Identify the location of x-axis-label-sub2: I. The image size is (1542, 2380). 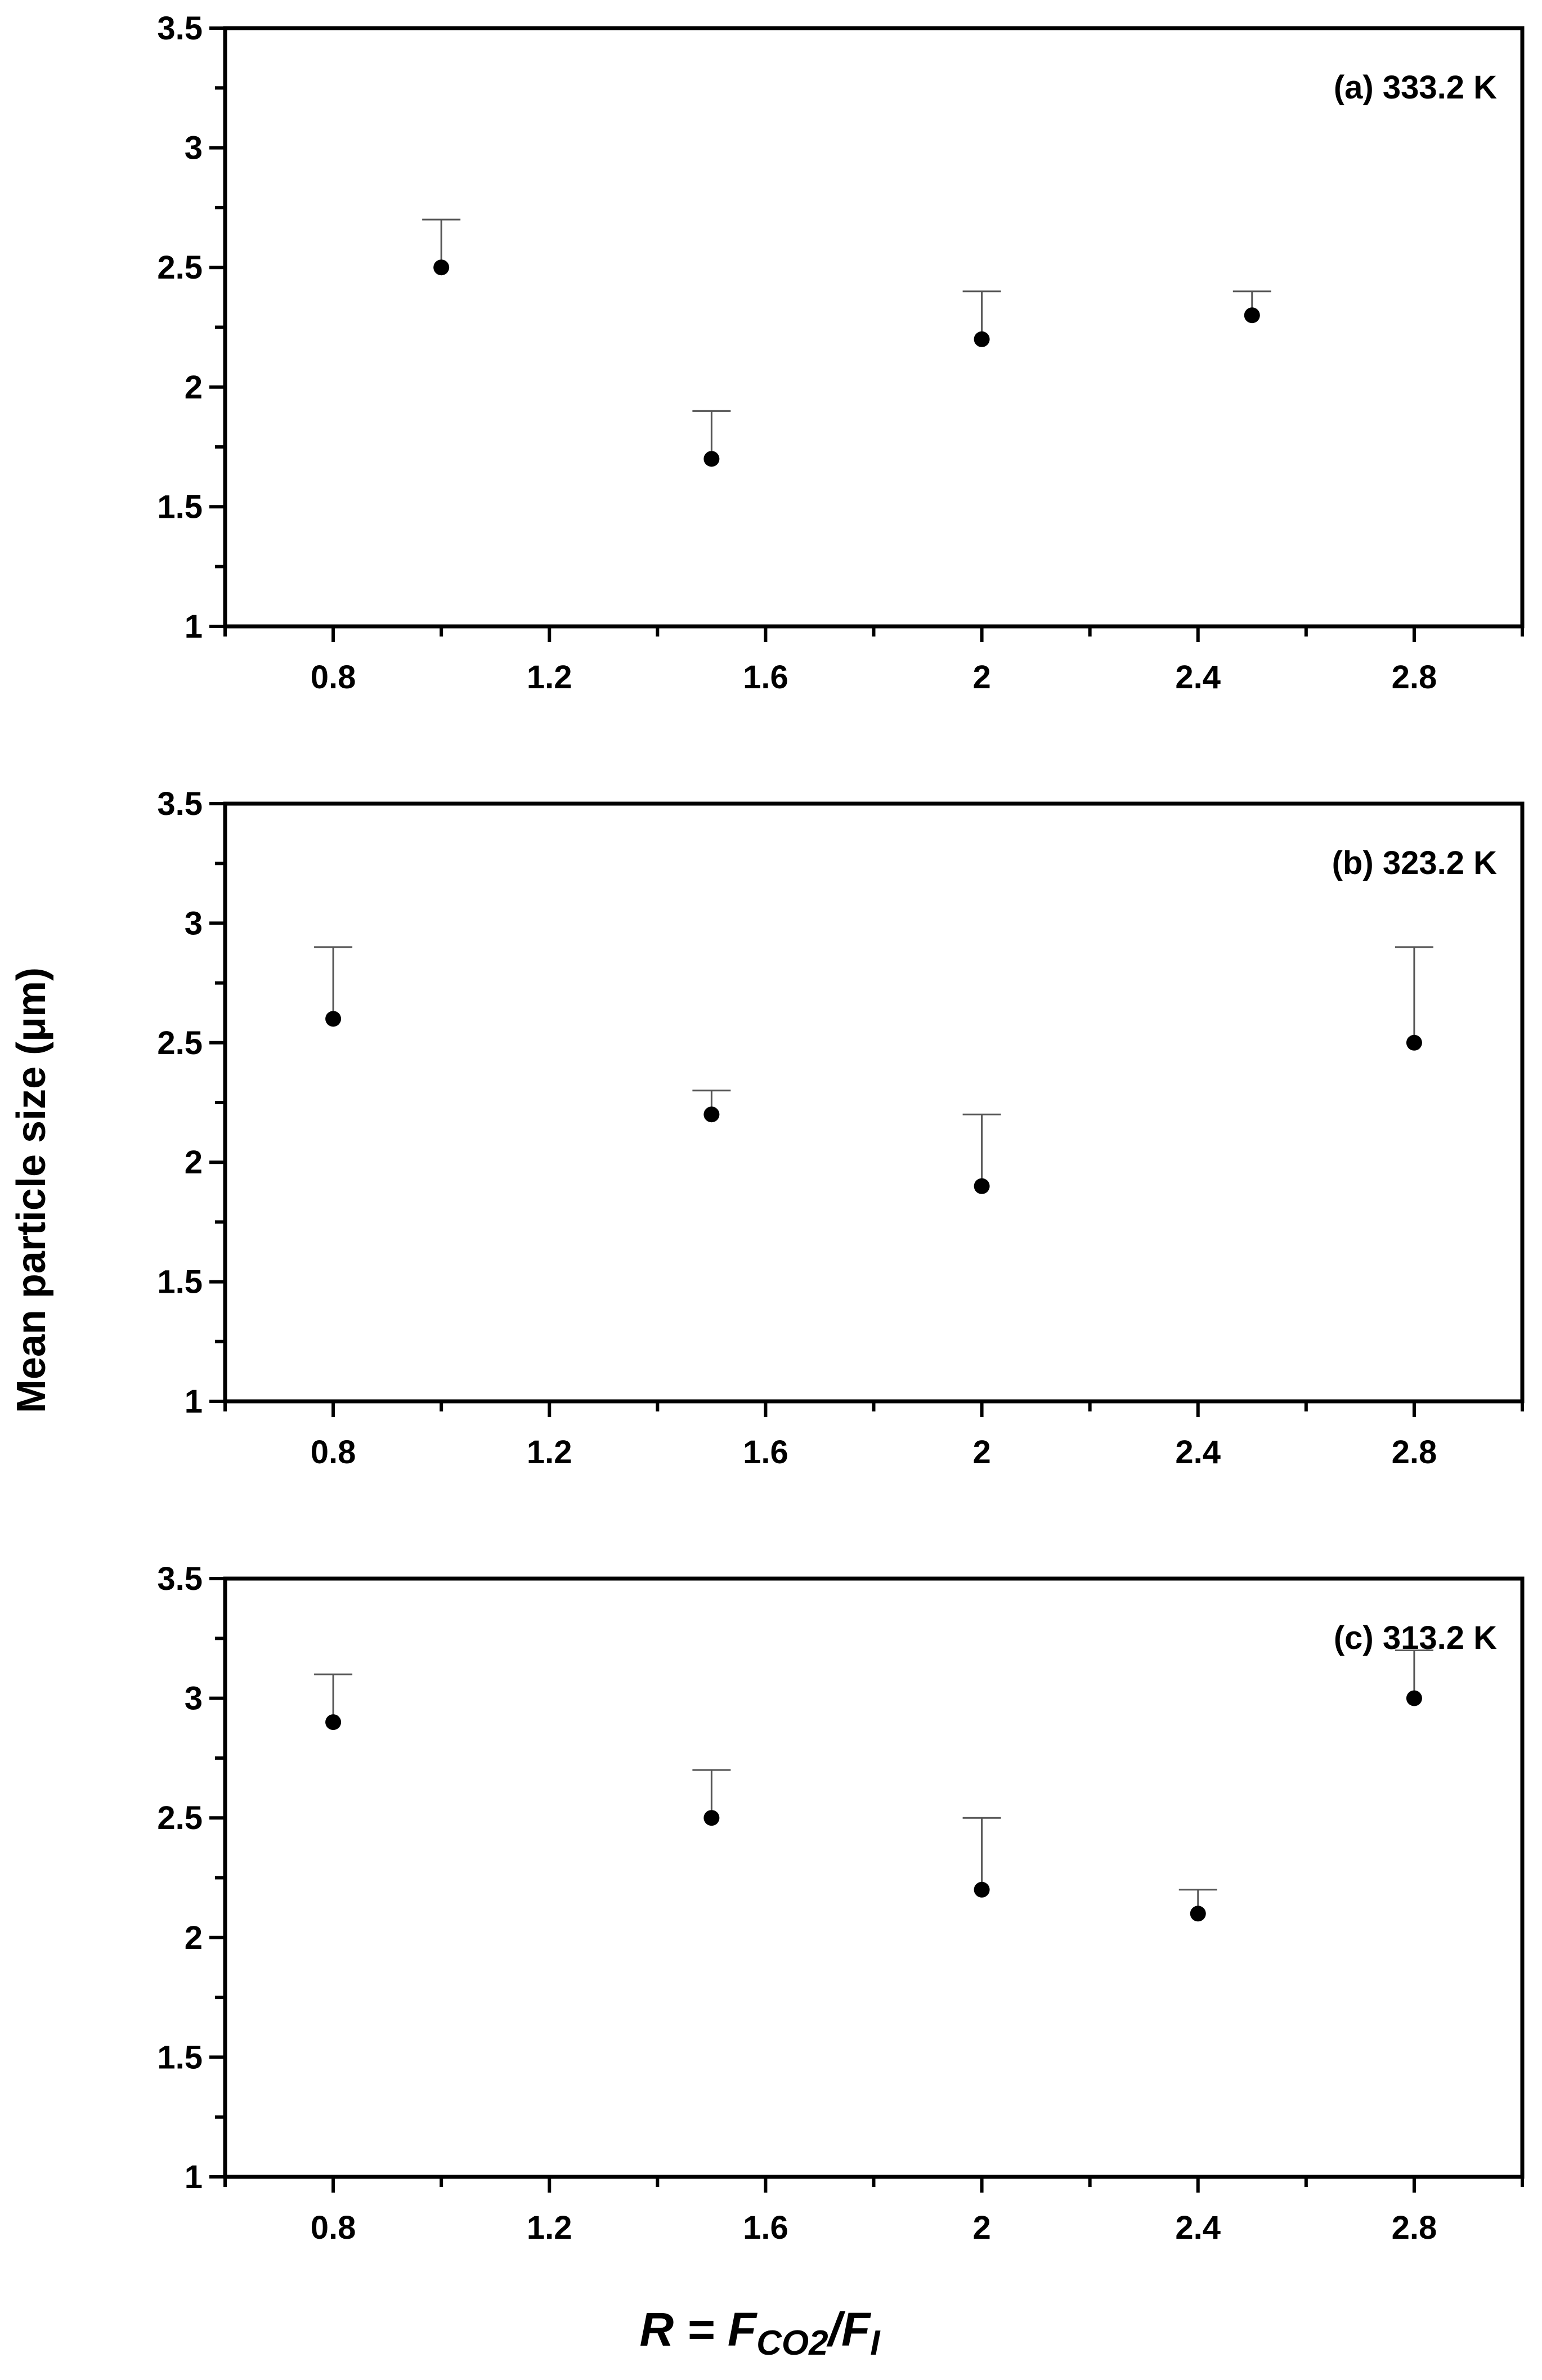
(875, 2343).